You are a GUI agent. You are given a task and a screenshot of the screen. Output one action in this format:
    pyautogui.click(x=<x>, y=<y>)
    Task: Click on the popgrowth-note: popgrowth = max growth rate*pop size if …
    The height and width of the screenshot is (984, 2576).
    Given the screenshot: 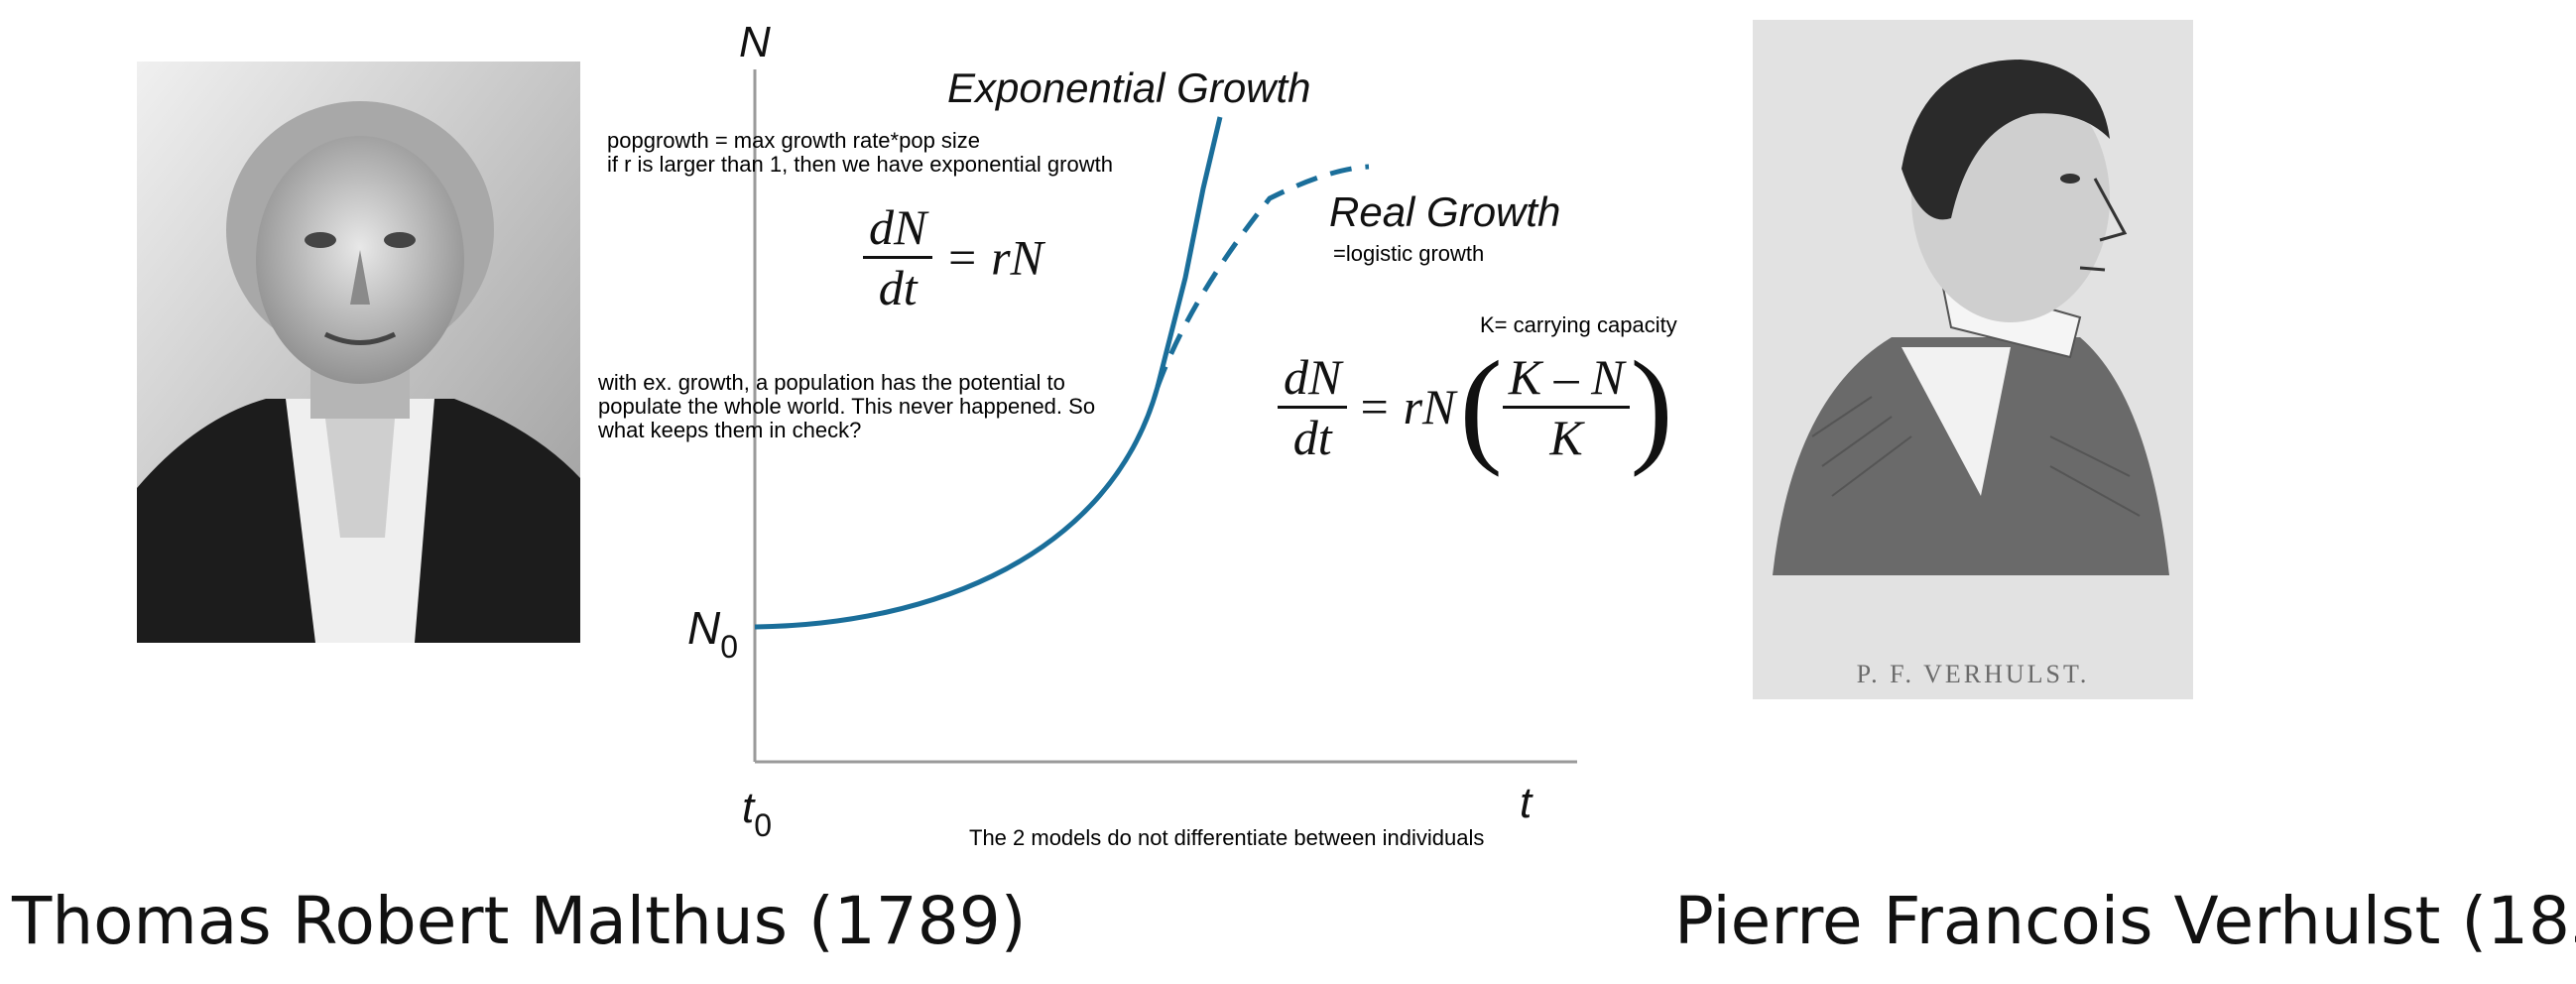 What is the action you would take?
    pyautogui.click(x=860, y=152)
    